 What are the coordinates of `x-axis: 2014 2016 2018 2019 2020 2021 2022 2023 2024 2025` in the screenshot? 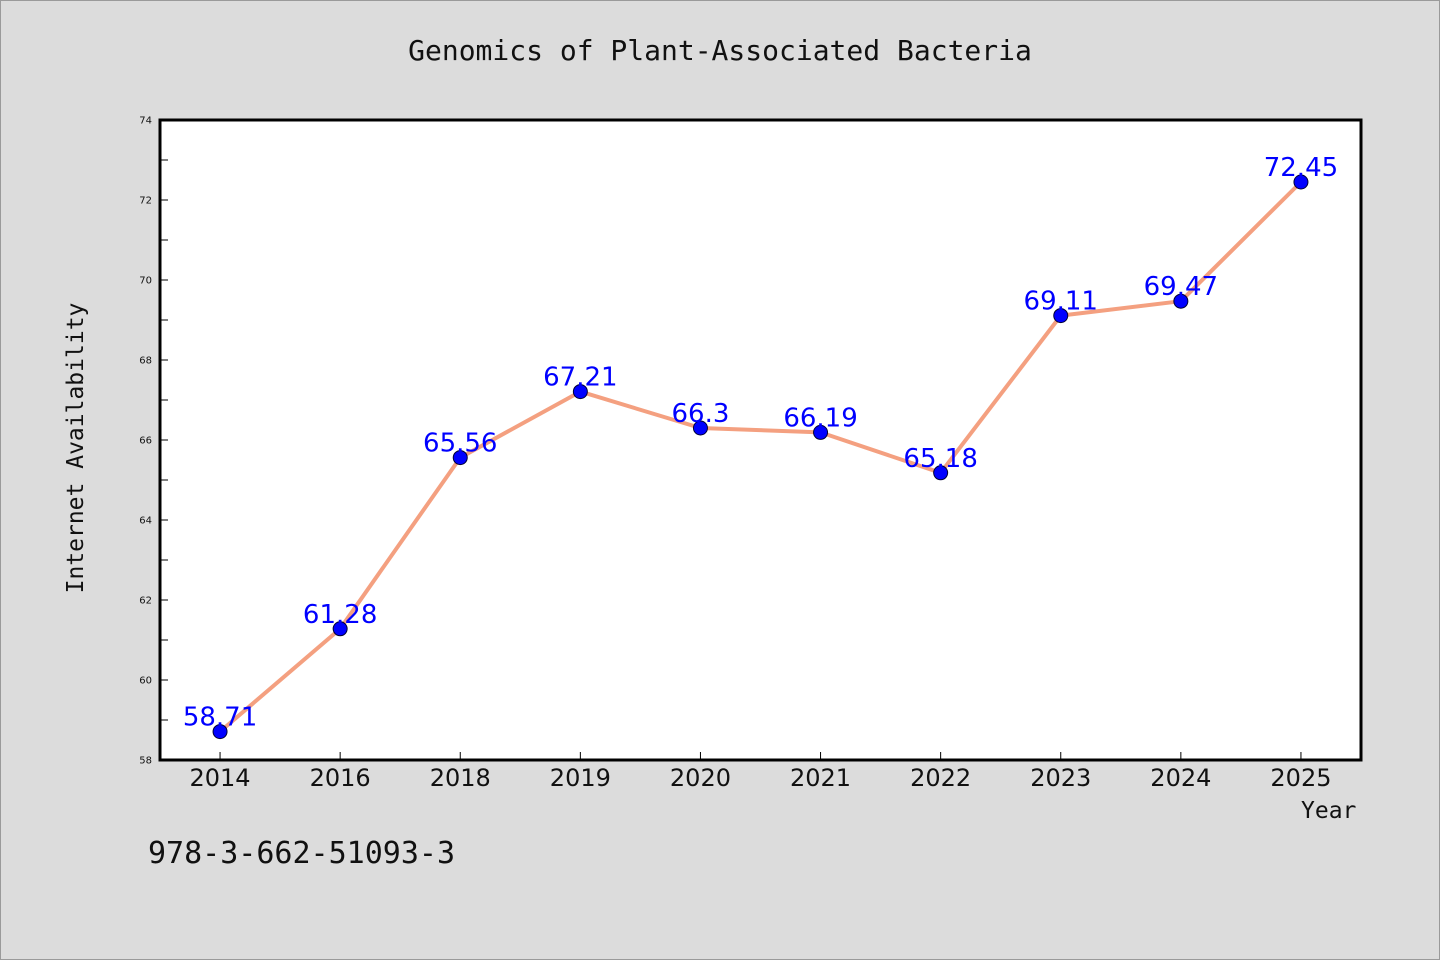 It's located at (760, 772).